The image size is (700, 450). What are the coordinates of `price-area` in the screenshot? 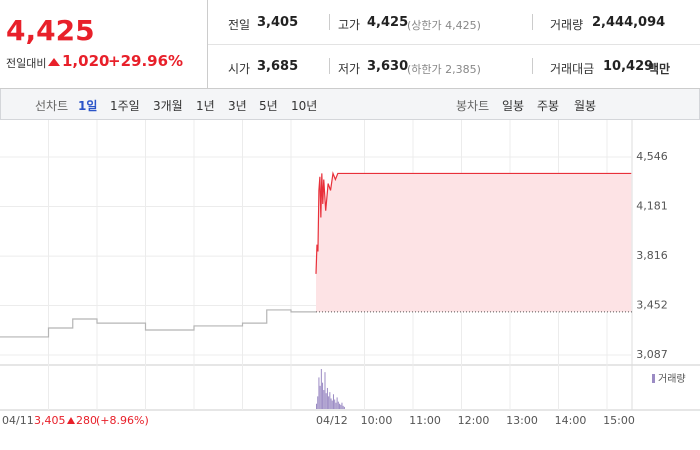 It's located at (474, 242).